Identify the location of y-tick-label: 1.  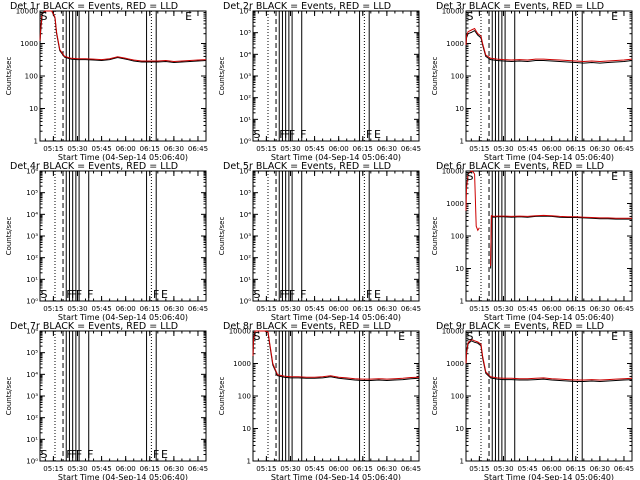
(462, 302).